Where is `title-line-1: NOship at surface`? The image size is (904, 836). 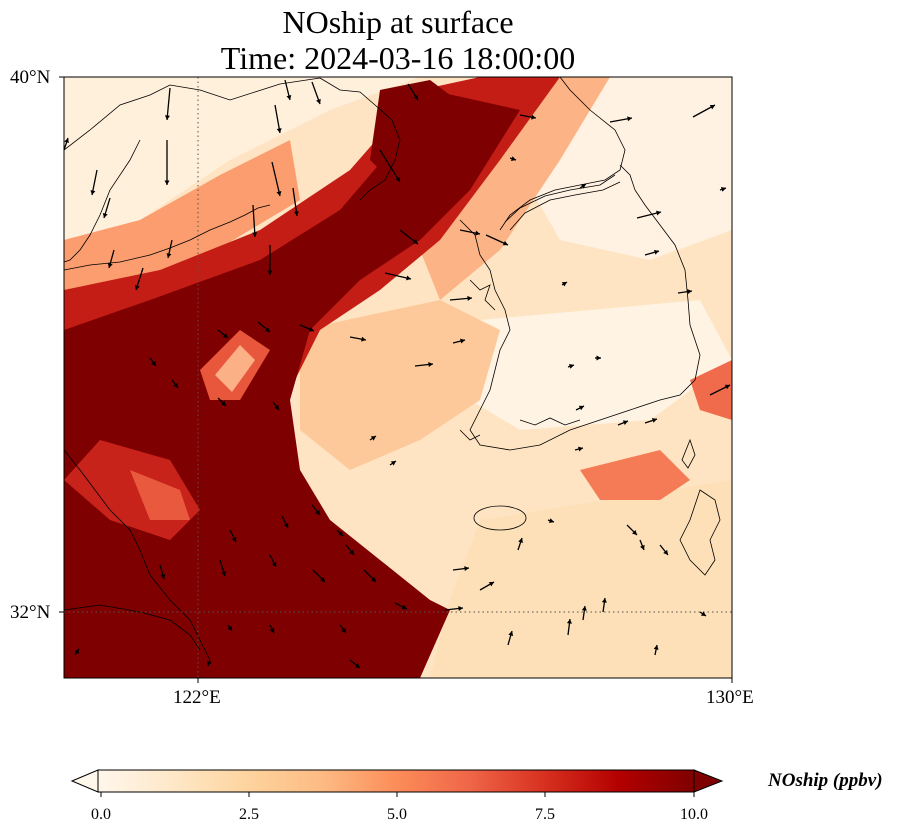
title-line-1: NOship at surface is located at coordinates (398, 22).